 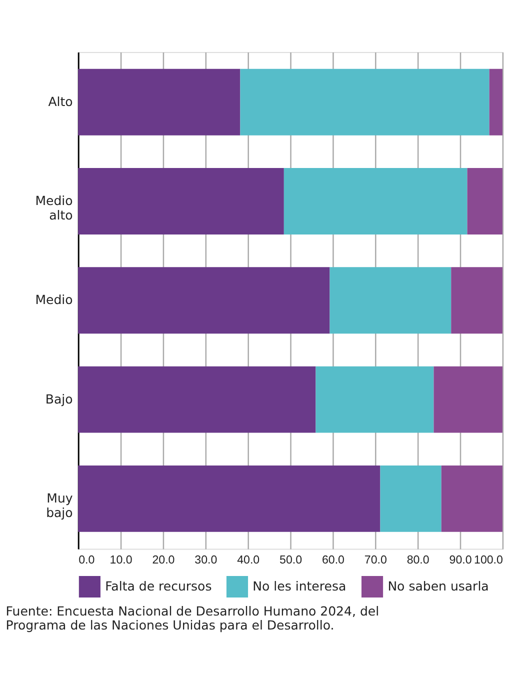 I want to click on y-tick-label: Alto, so click(x=60, y=101).